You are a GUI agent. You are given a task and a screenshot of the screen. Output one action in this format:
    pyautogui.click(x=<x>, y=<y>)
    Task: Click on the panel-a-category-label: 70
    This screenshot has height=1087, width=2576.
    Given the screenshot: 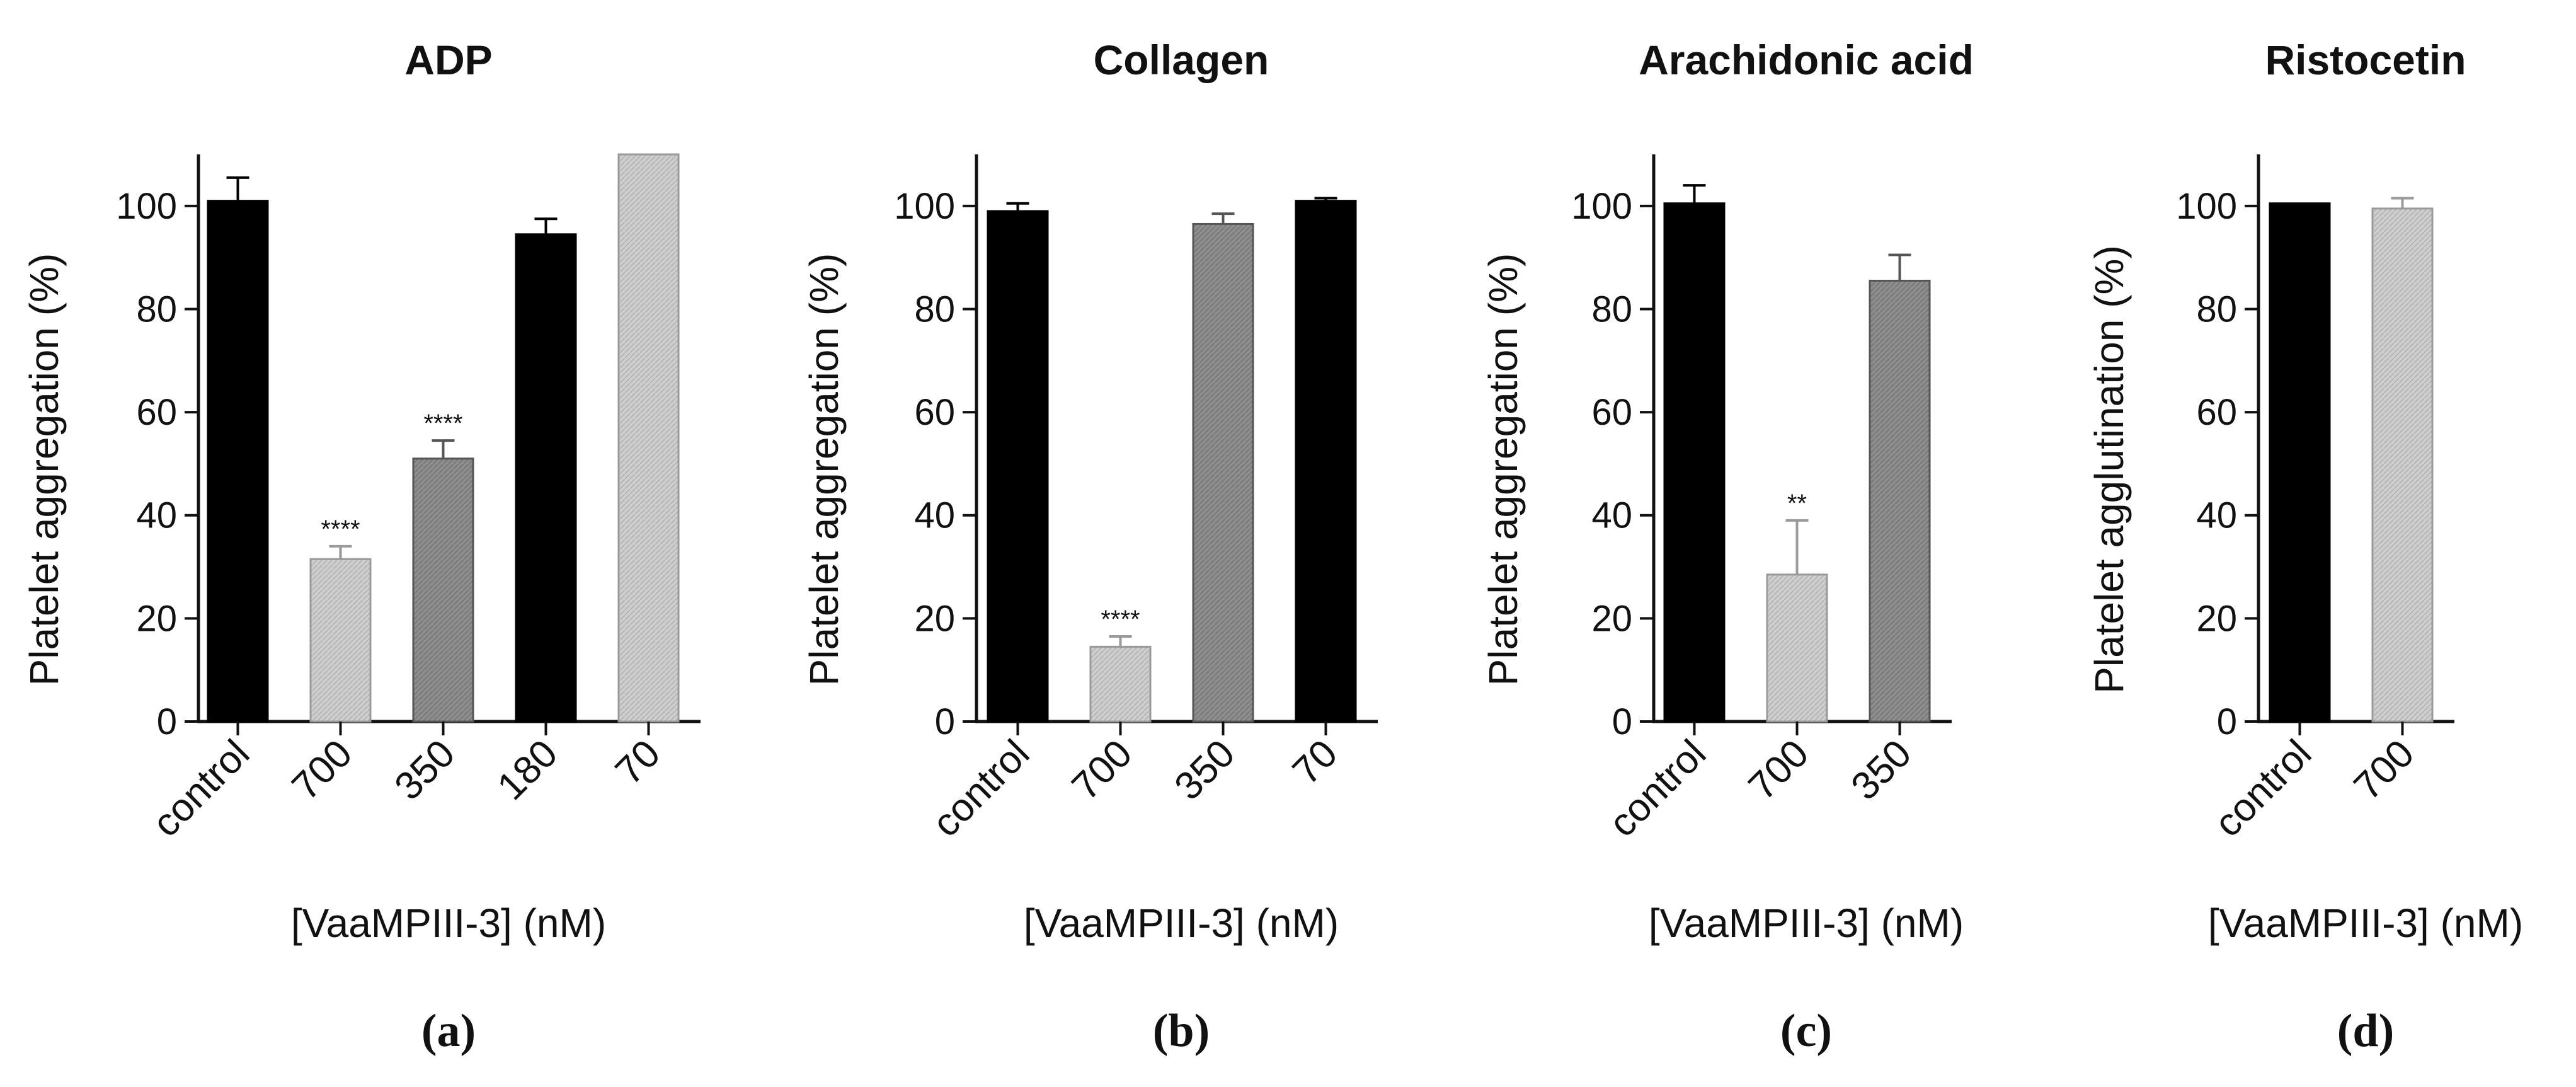 What is the action you would take?
    pyautogui.click(x=638, y=762)
    